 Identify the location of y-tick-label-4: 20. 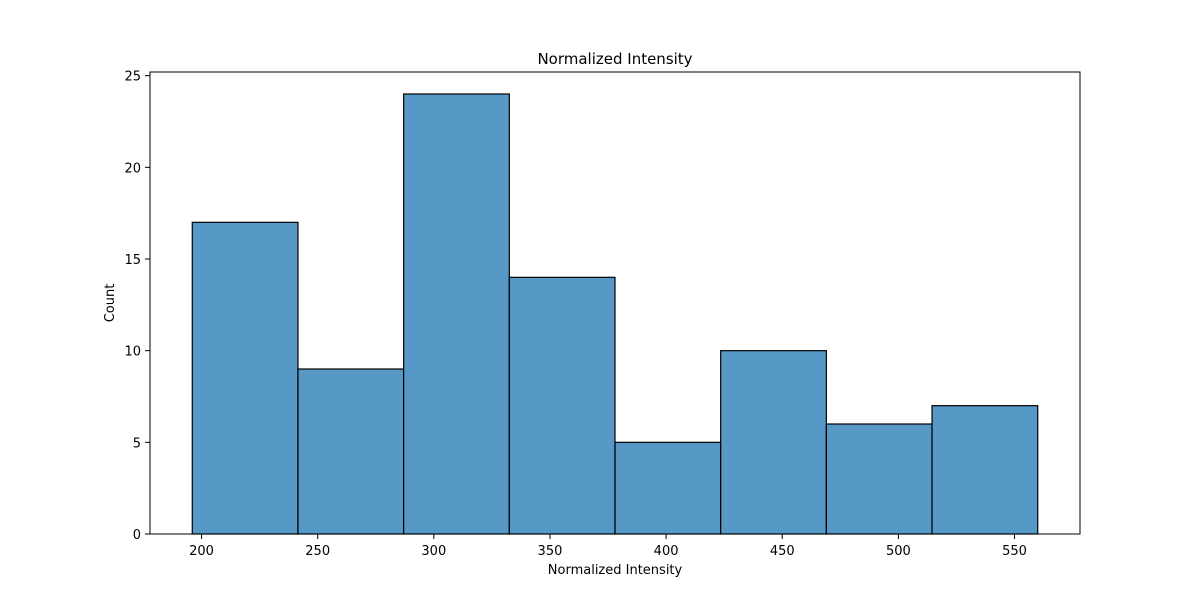
(132, 168).